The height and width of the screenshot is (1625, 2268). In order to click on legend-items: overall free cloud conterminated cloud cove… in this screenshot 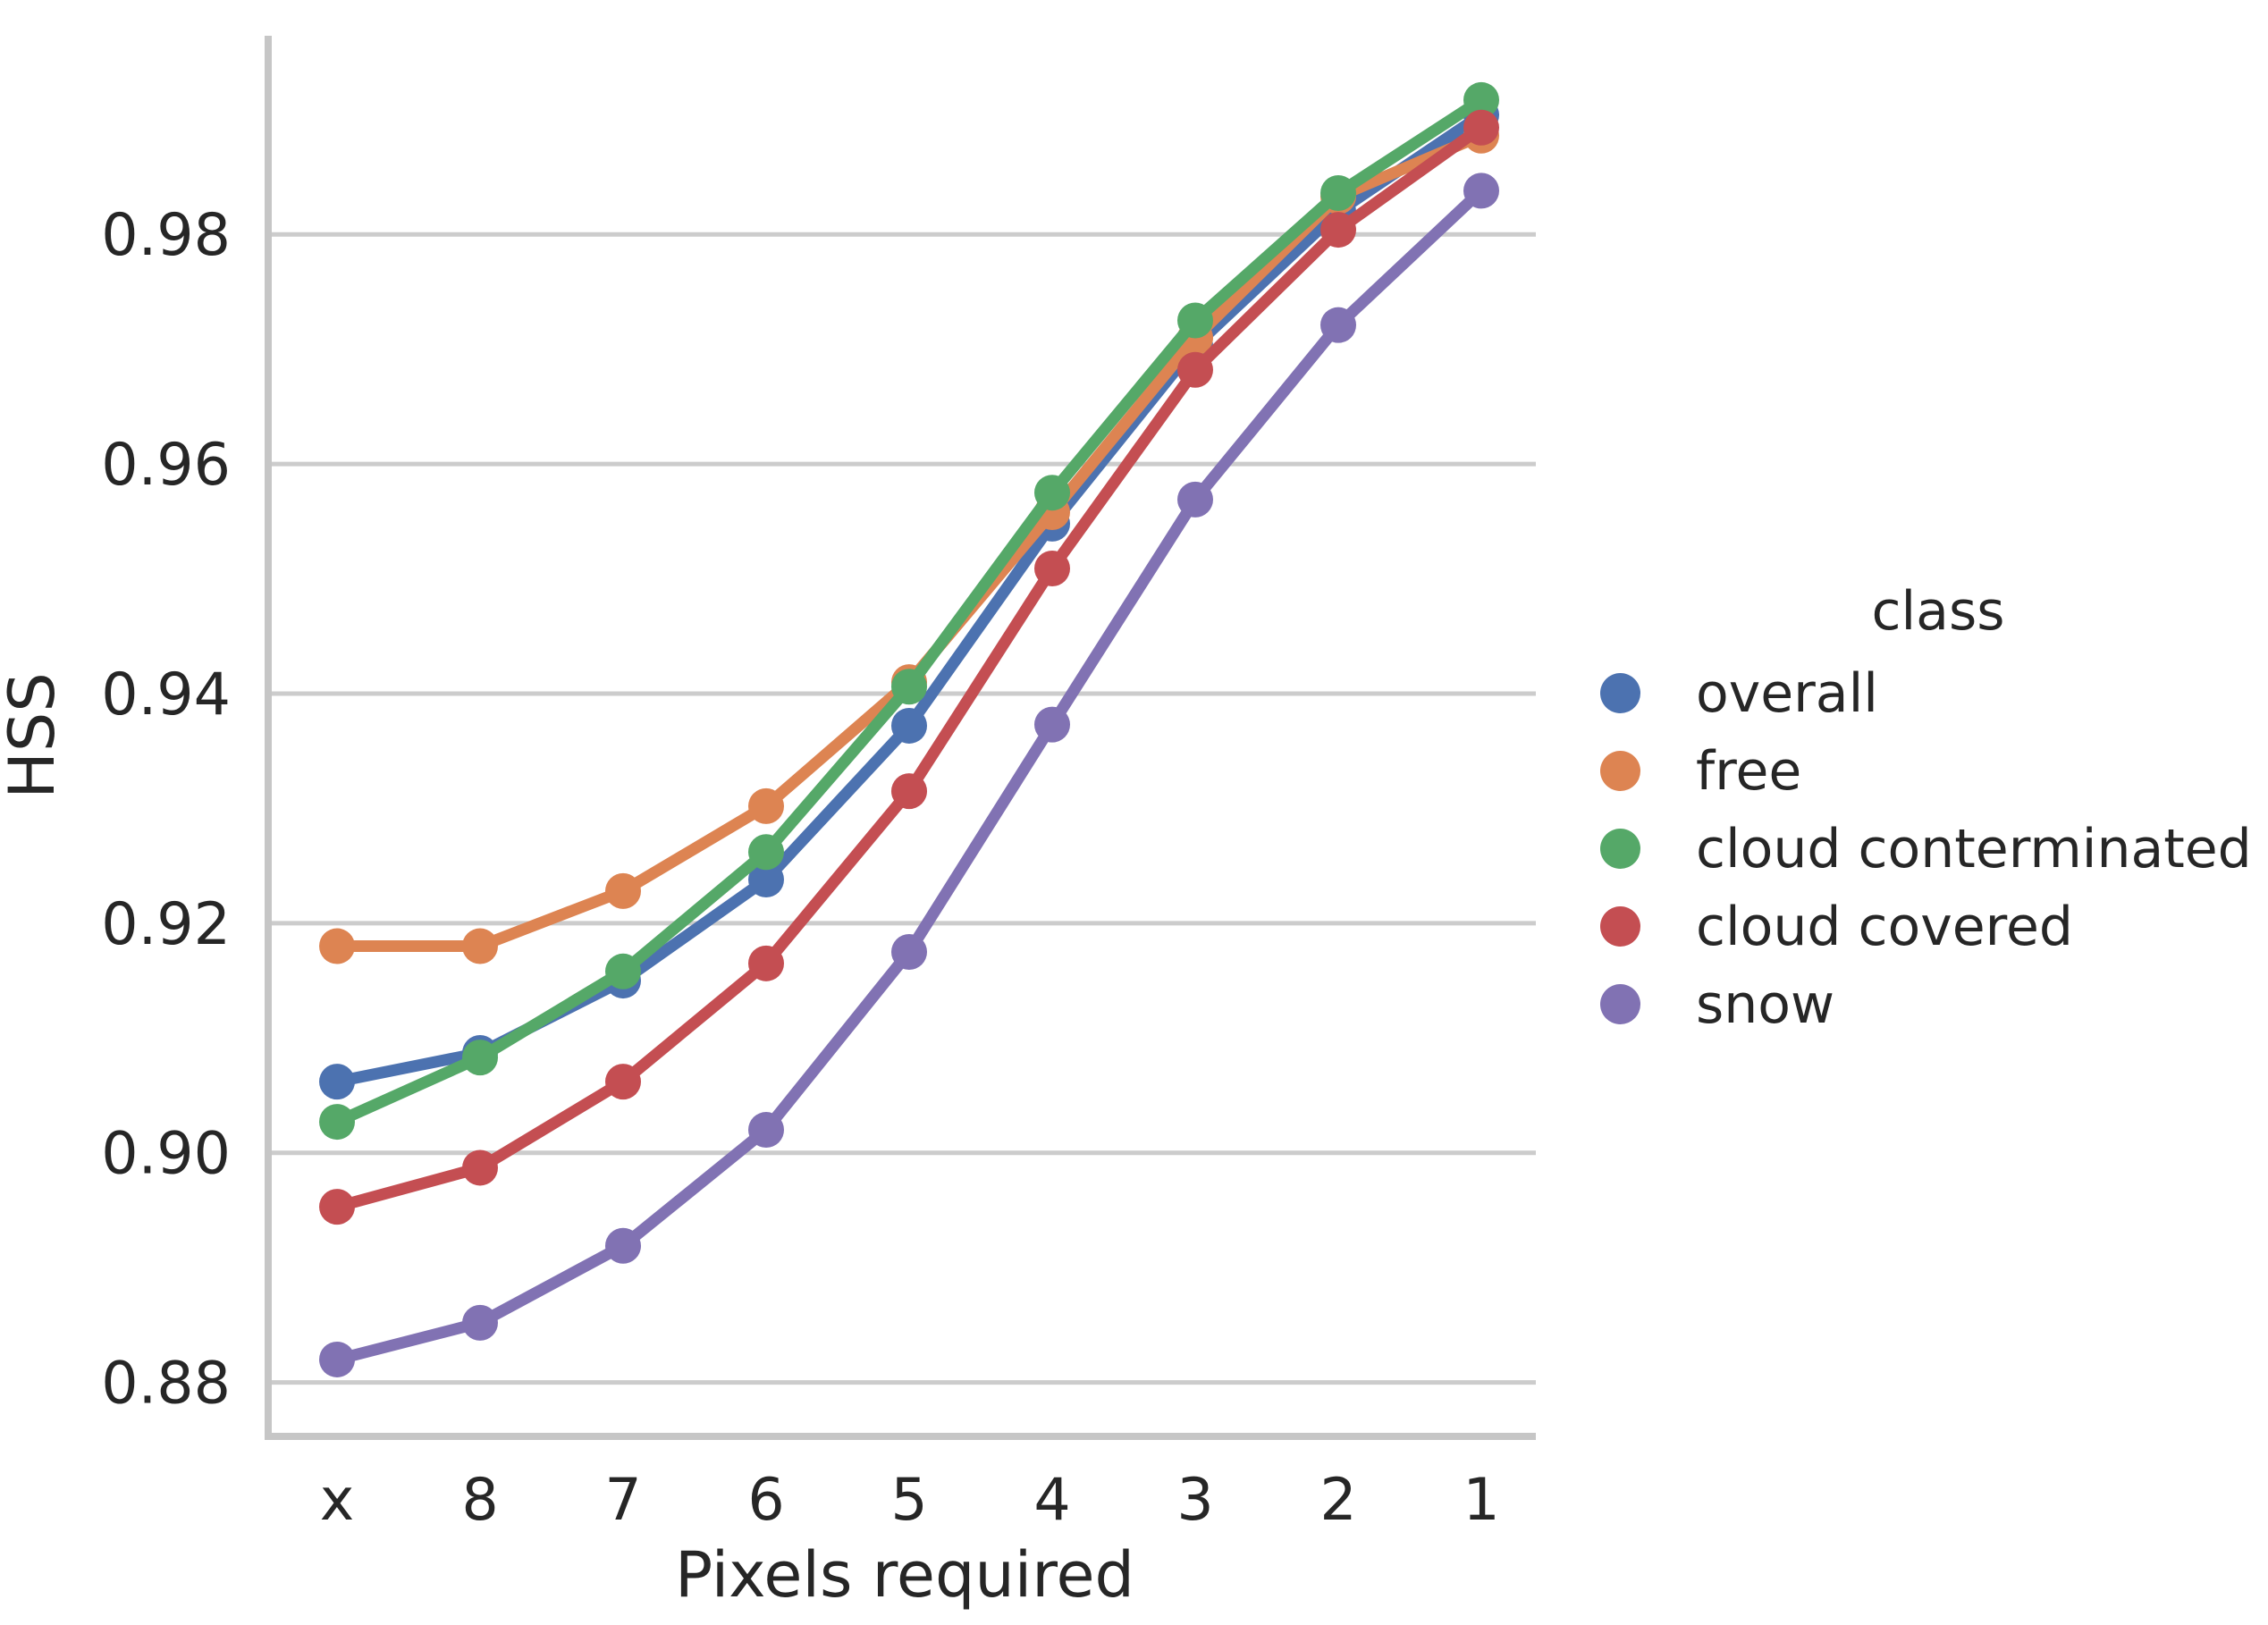, I will do `click(1933, 848)`.